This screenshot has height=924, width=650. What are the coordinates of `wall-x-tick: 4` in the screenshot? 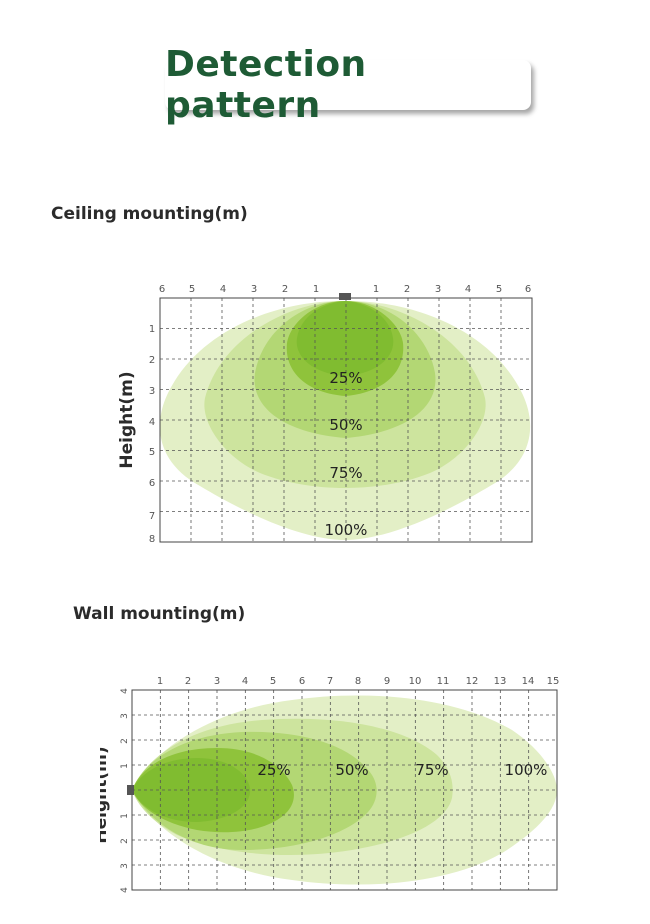 It's located at (245, 681).